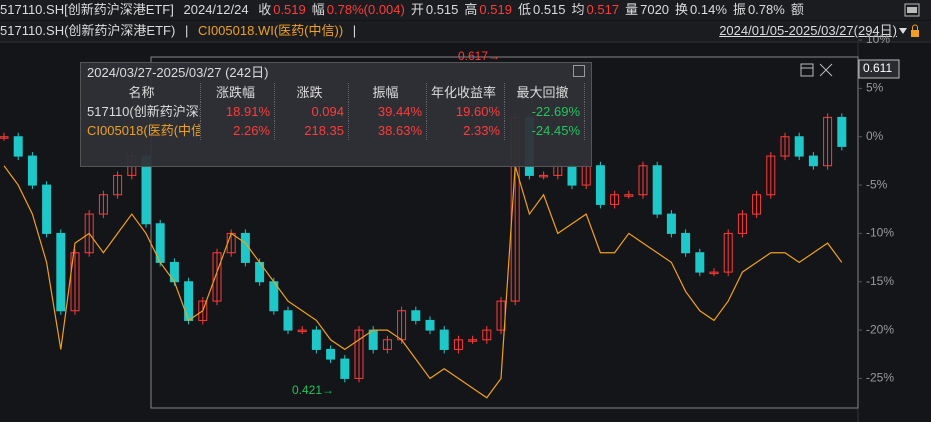 This screenshot has height=422, width=931. What do you see at coordinates (545, 130) in the screenshot?
I see `table-cell: -24.45%` at bounding box center [545, 130].